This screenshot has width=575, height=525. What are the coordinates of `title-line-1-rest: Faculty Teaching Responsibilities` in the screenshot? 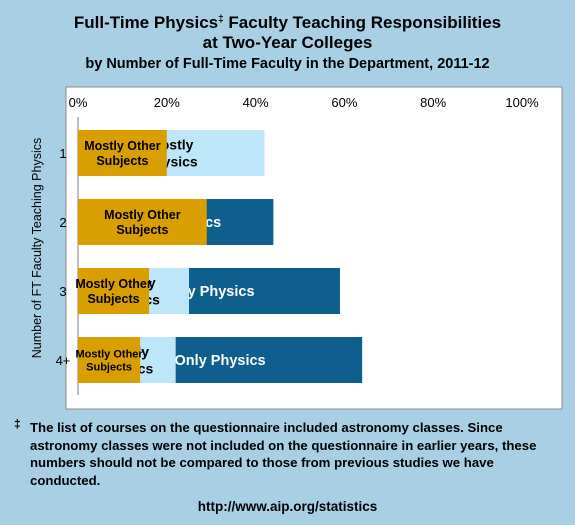 It's located at (362, 22).